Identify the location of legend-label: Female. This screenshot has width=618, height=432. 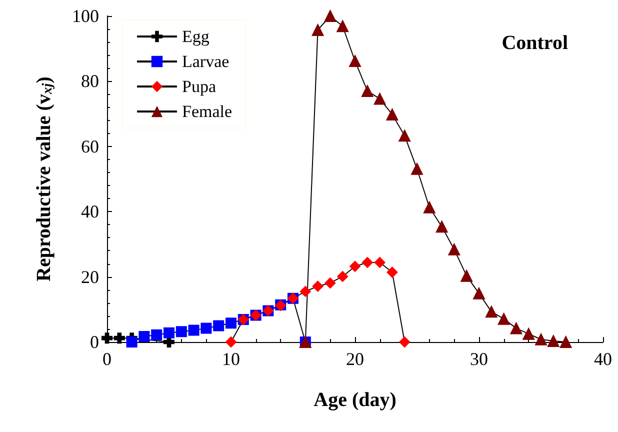
(207, 111).